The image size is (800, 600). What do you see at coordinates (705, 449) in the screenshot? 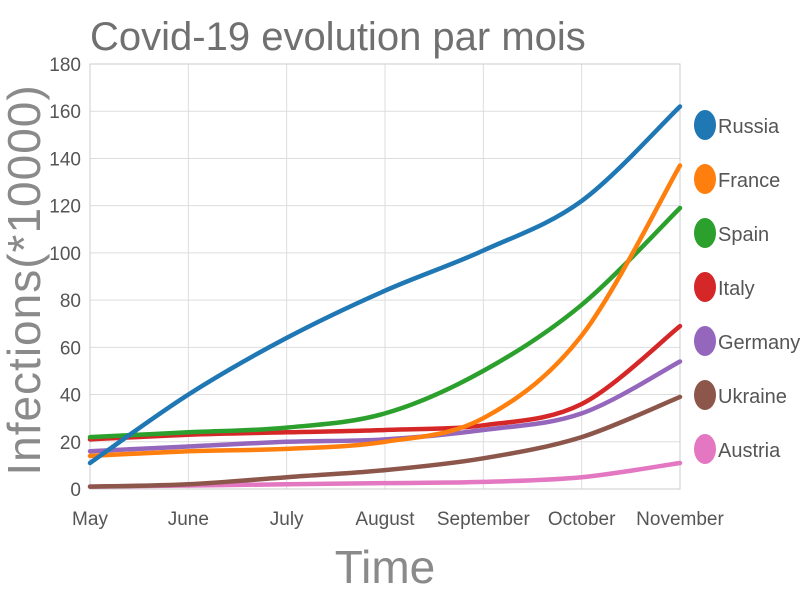
I see `legend-marker-austria` at bounding box center [705, 449].